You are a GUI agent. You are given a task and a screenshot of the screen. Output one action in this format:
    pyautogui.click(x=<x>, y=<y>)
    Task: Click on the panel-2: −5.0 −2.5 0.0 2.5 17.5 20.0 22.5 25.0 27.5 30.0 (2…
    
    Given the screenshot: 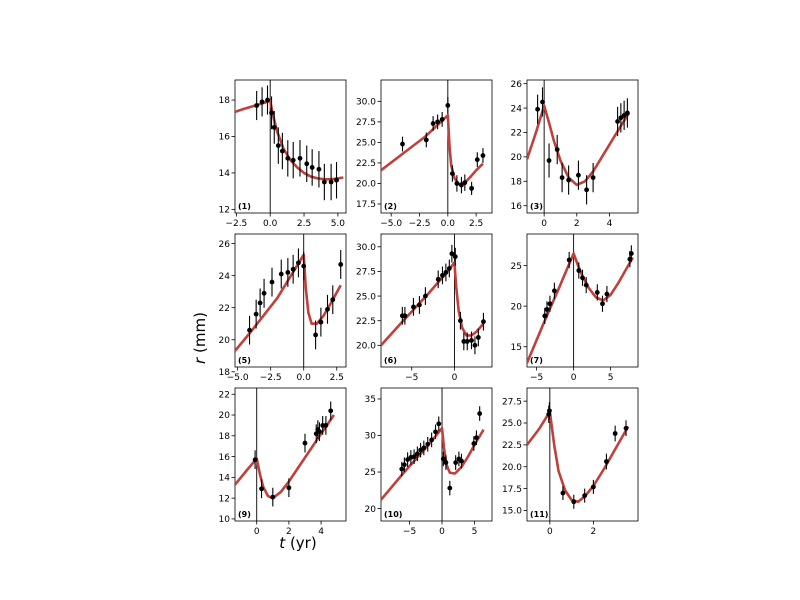 What is the action you would take?
    pyautogui.click(x=424, y=154)
    